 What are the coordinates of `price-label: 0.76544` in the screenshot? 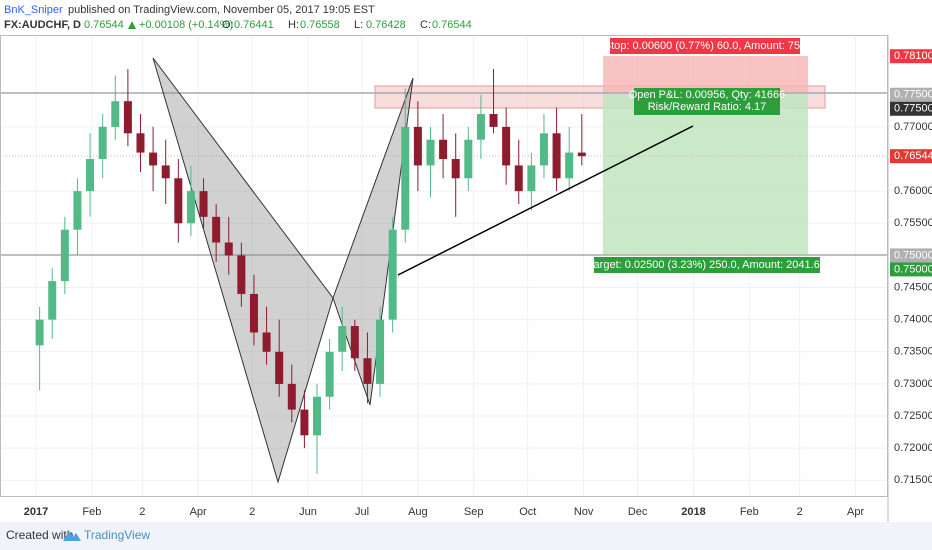 It's located at (913, 156).